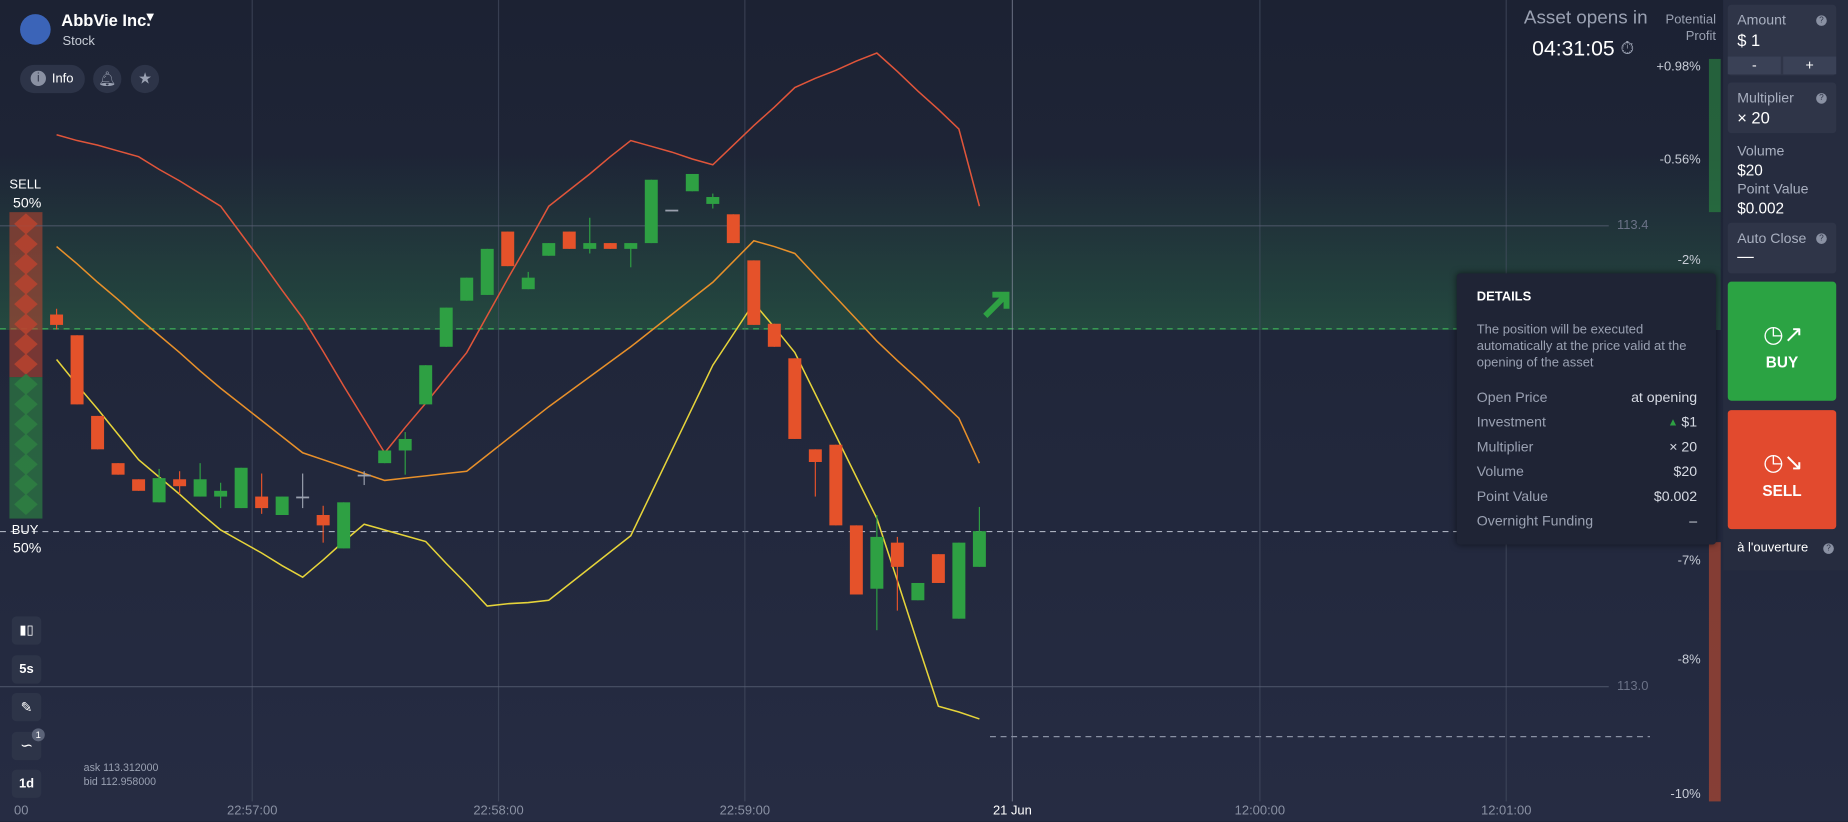  Describe the element at coordinates (78, 41) in the screenshot. I see `asset-type: Stock` at that location.